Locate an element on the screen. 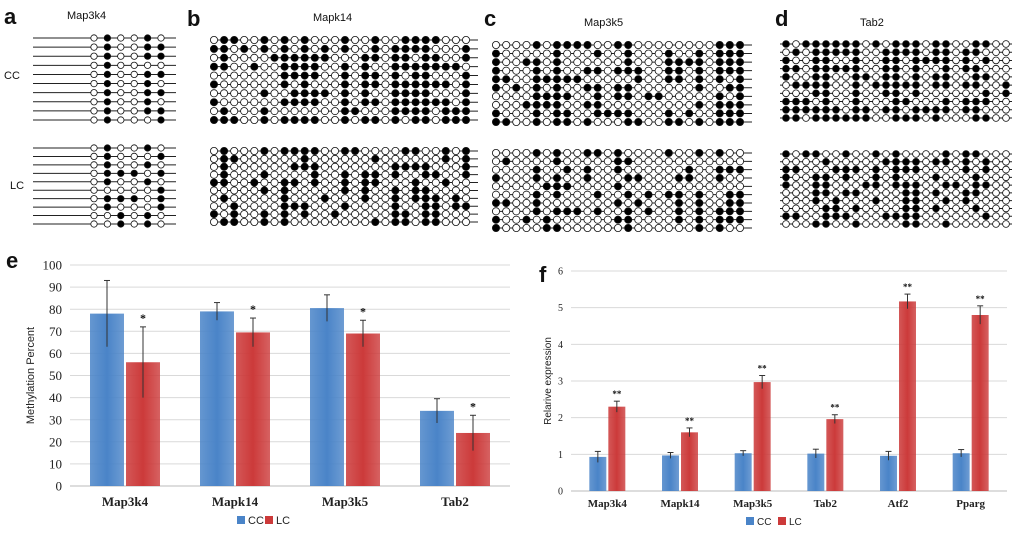  bar-cc-mapk14 is located at coordinates (670, 473).